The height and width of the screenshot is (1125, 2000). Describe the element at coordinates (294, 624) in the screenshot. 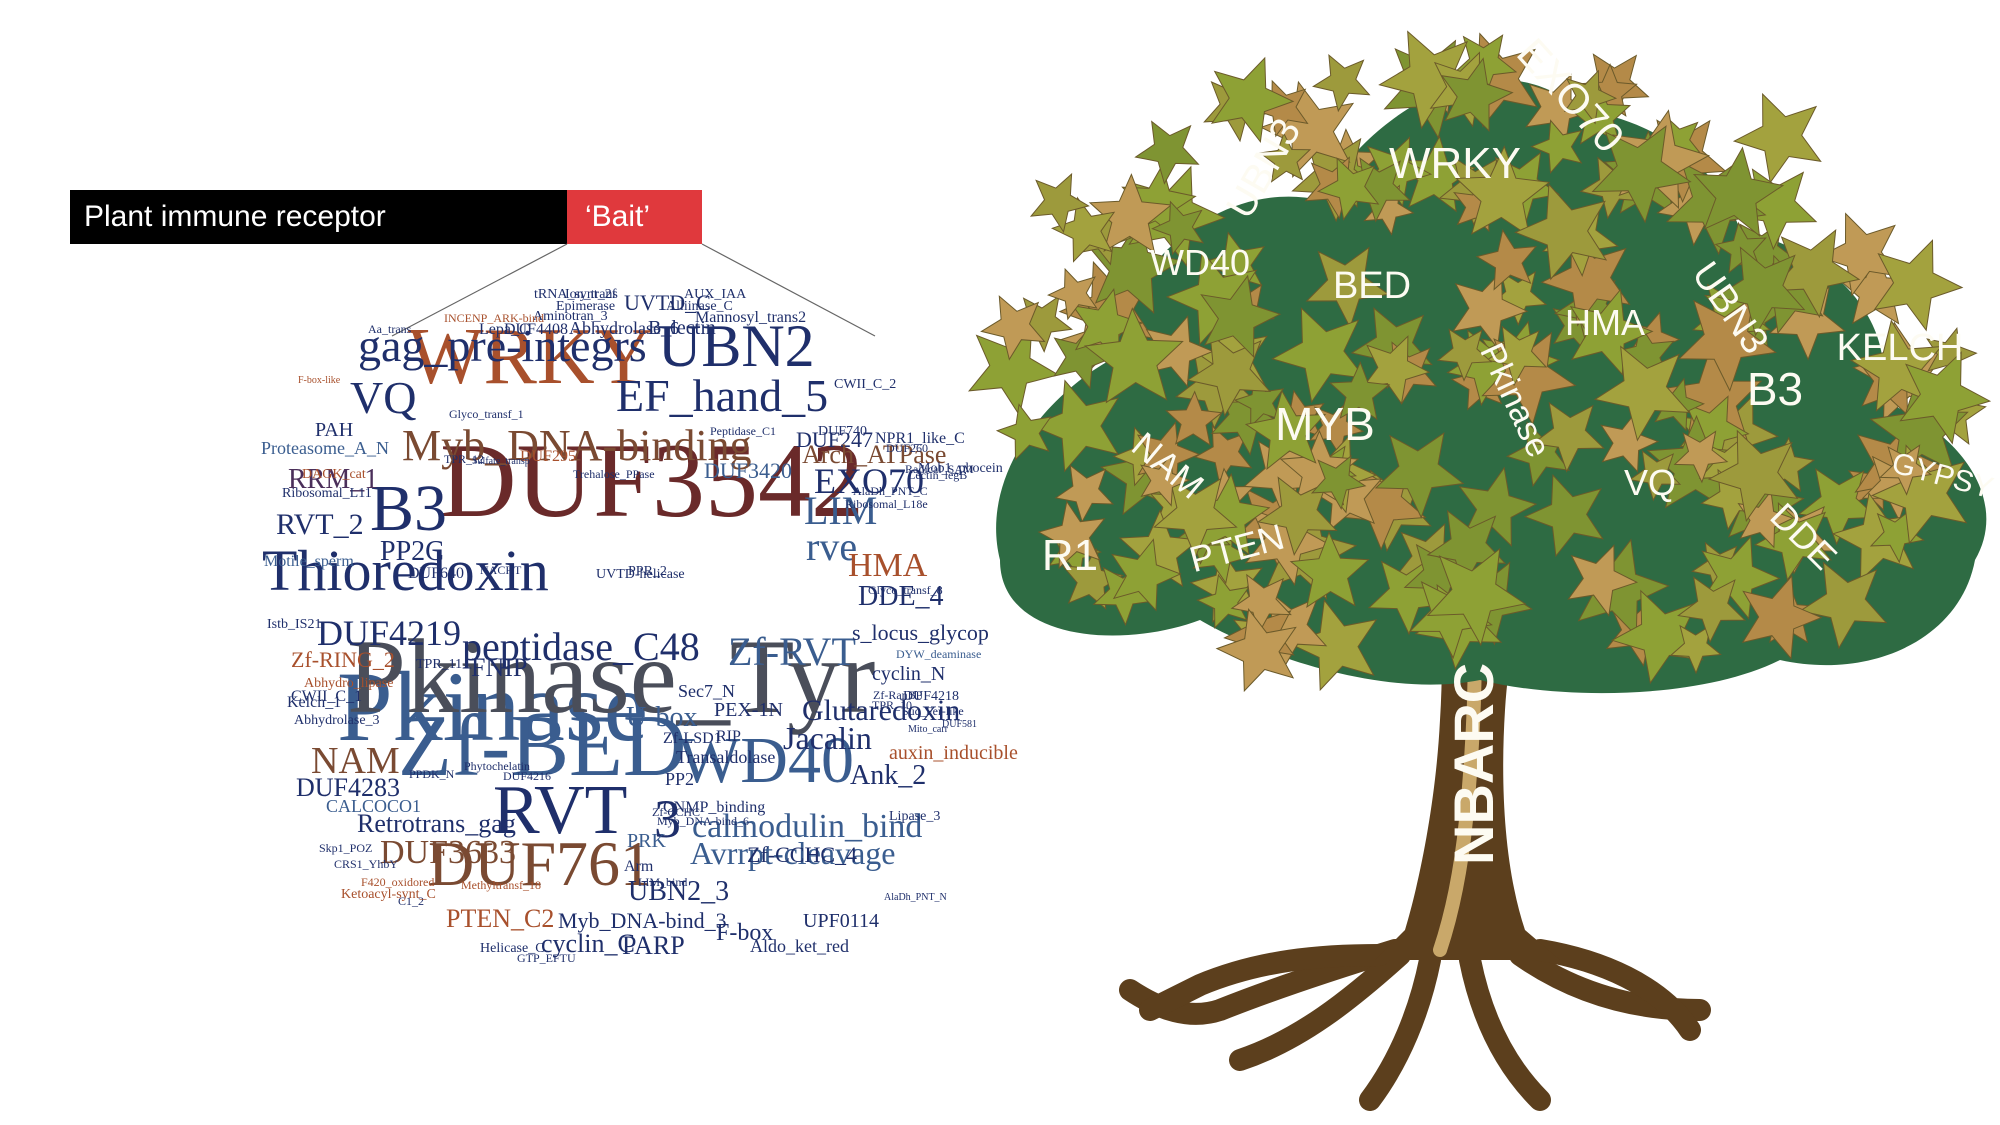

I see `cloud-word: Istb_IS21` at that location.